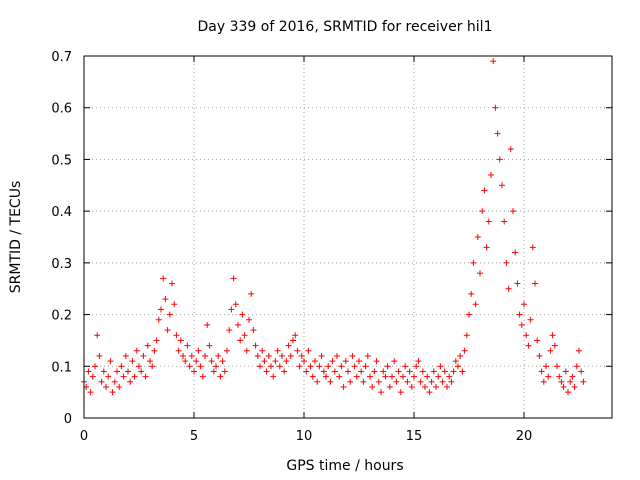 The image size is (640, 480). Describe the element at coordinates (61, 367) in the screenshot. I see `y-tick-label: 0.1` at that location.